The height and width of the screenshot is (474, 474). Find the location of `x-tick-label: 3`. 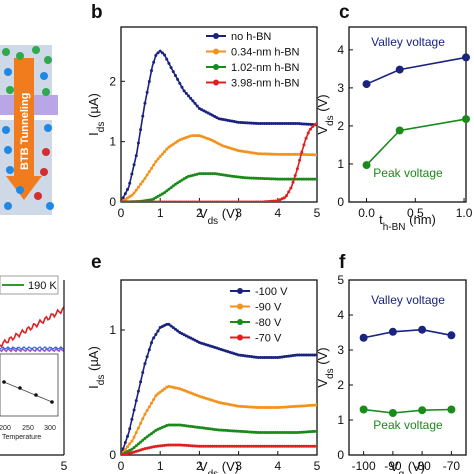

x-tick-label: 3 is located at coordinates (238, 466).